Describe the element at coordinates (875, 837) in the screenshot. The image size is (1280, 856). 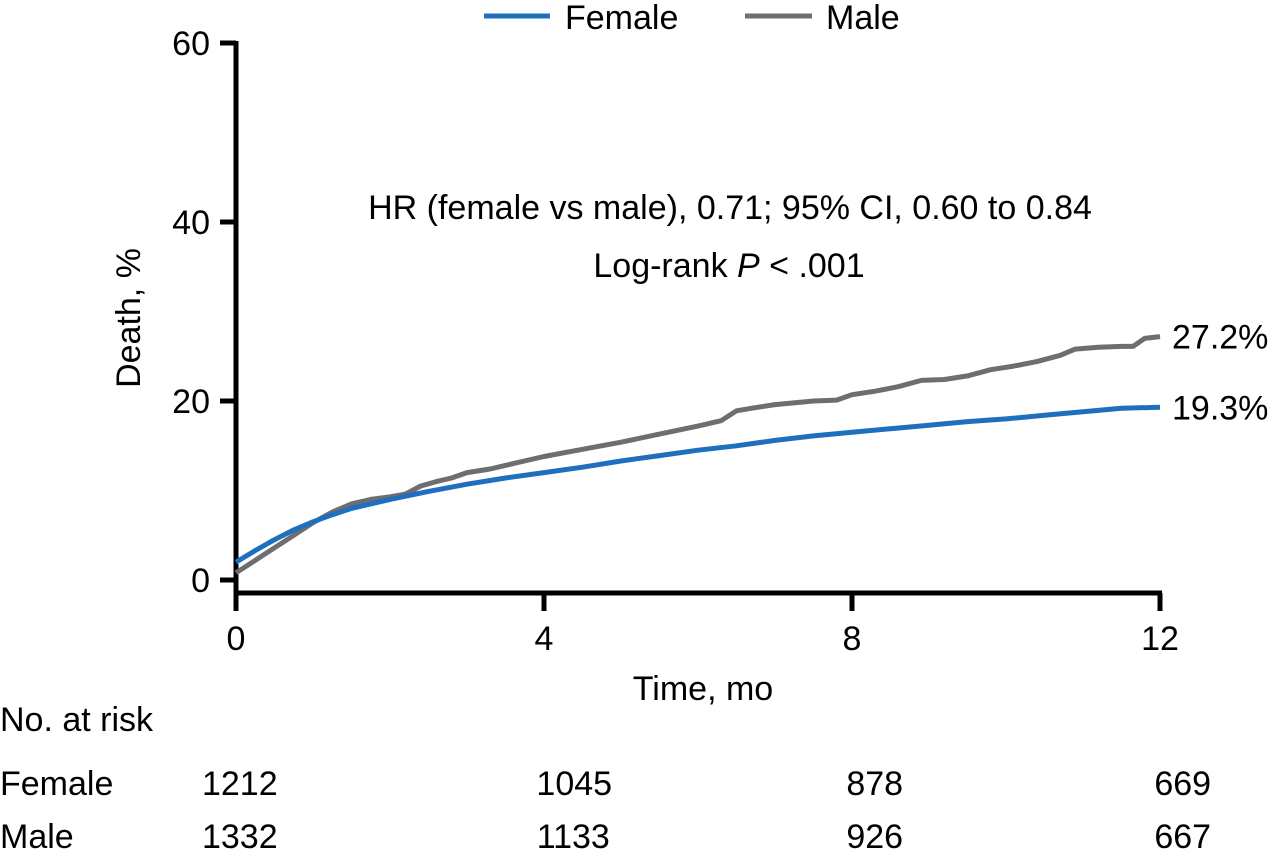
I see `risk-count: 926` at that location.